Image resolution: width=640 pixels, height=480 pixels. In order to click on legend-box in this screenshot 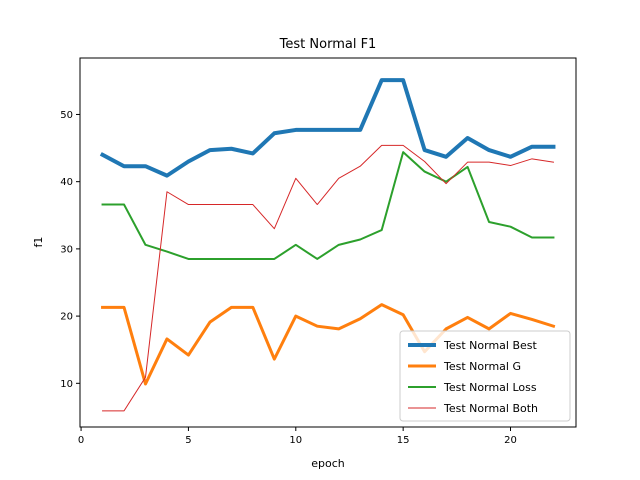, I will do `click(485, 376)`.